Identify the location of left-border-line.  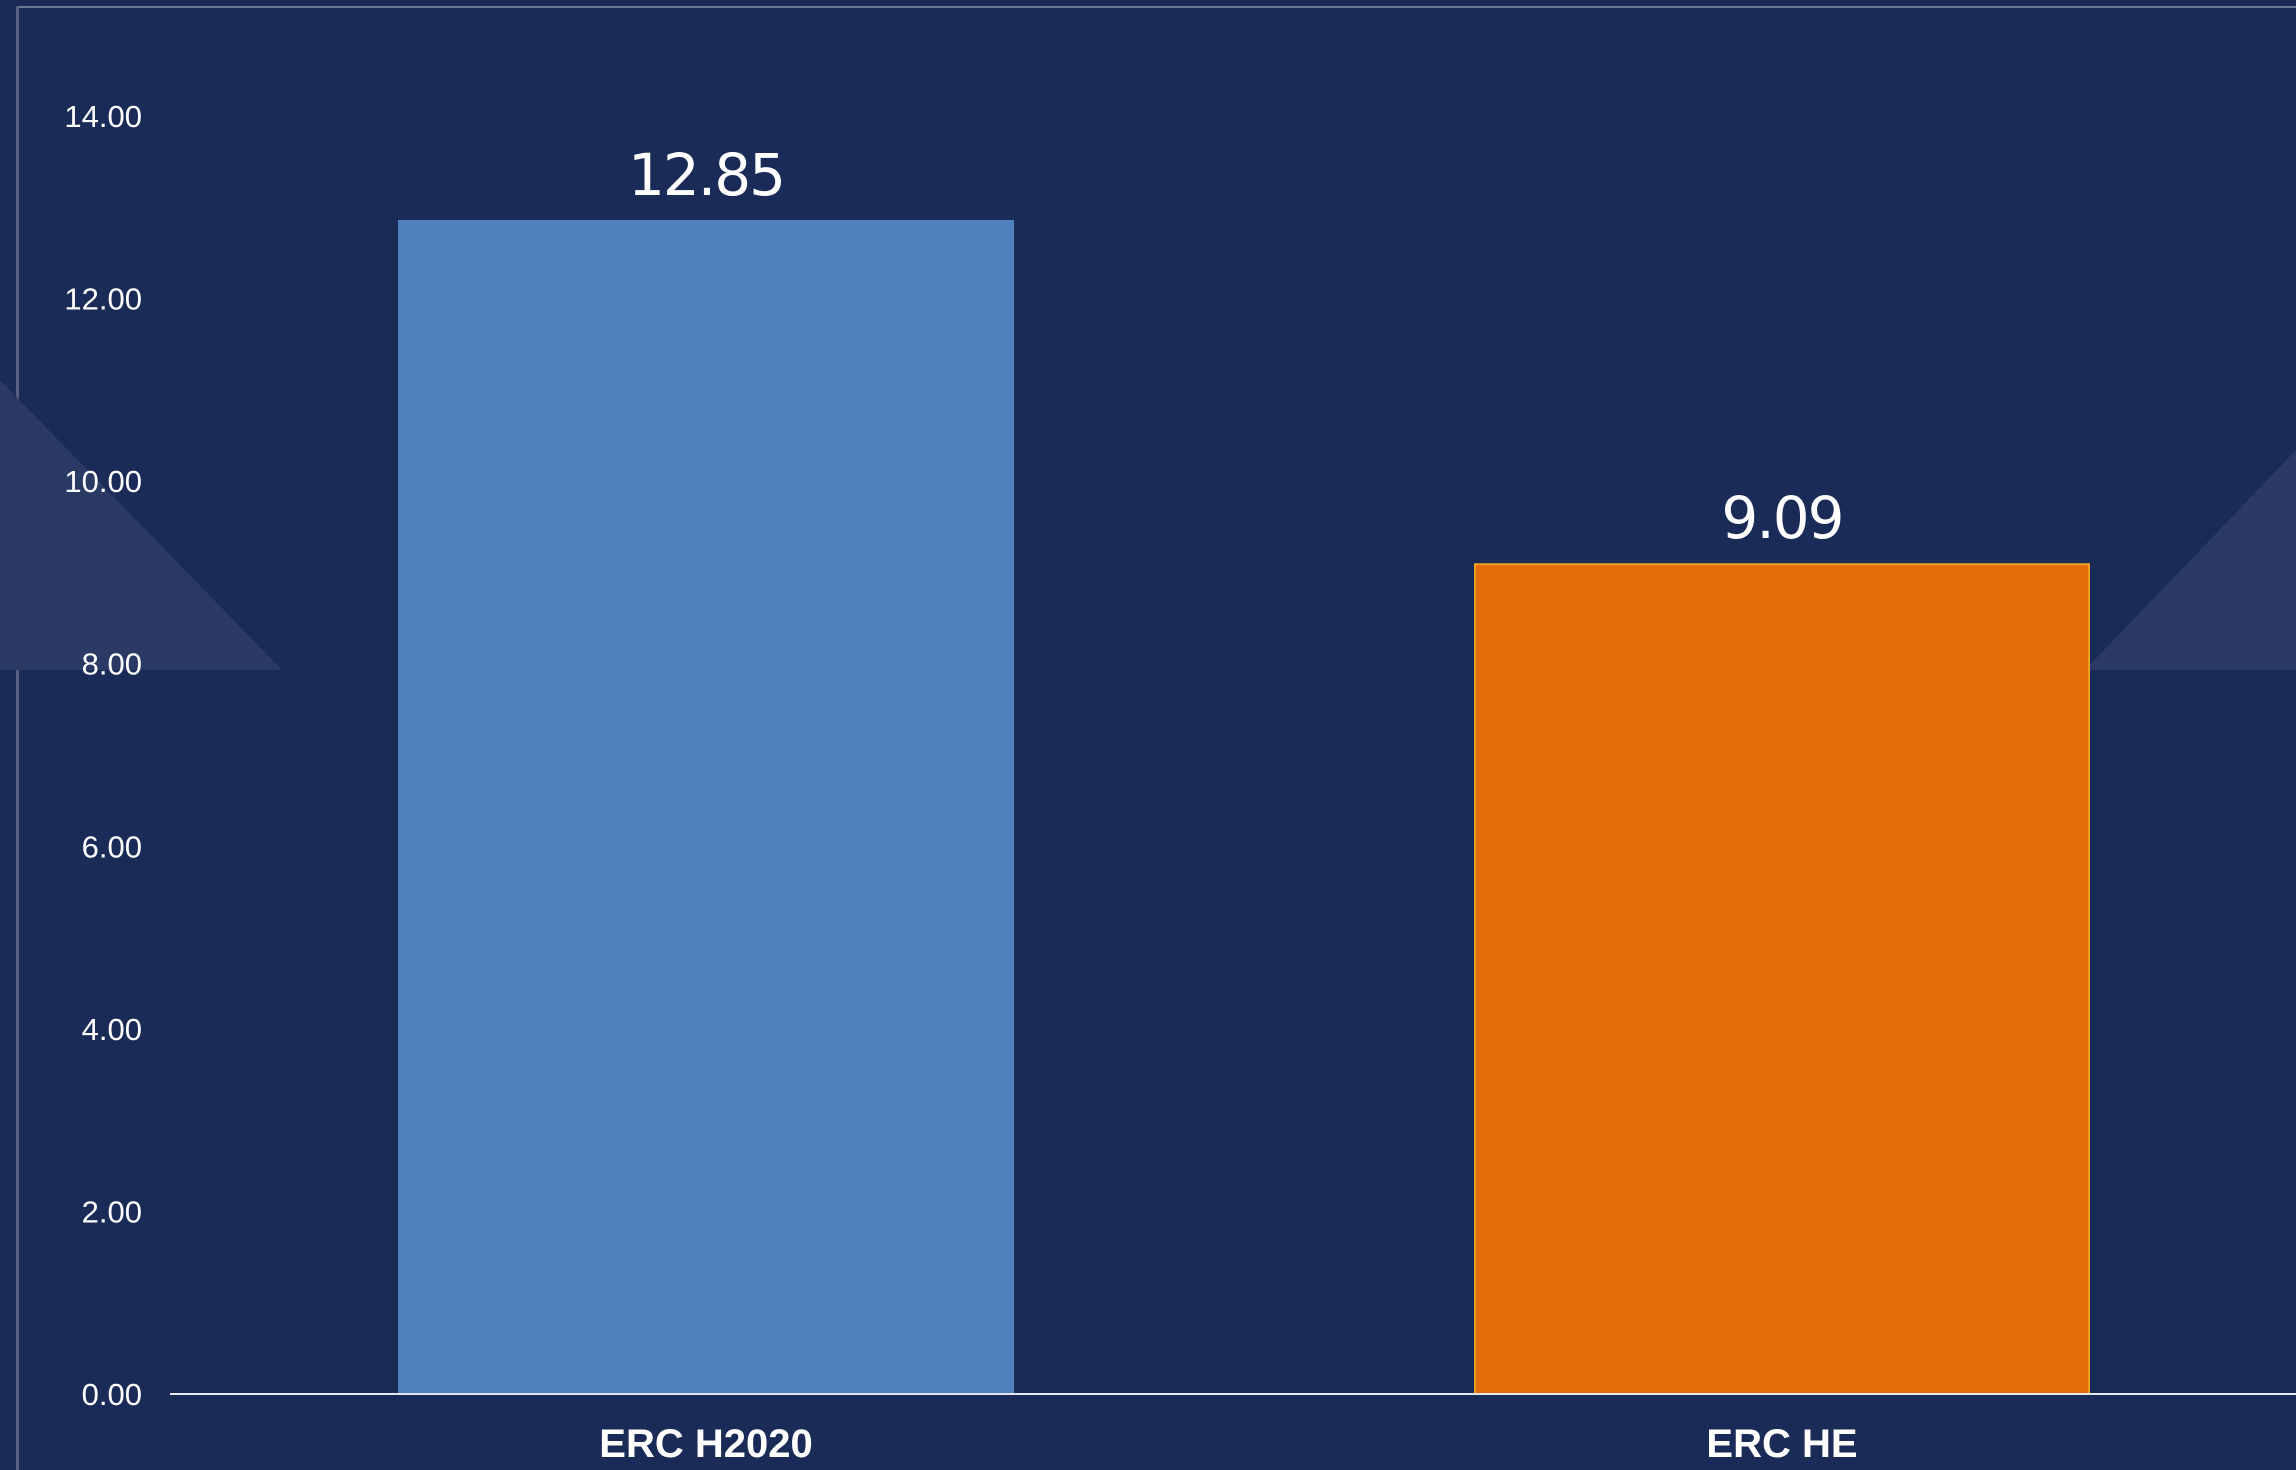
(17, 738).